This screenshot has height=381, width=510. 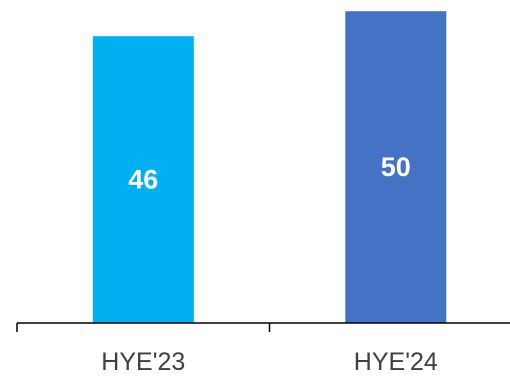 I want to click on bar-value-label-2: 50, so click(x=396, y=167).